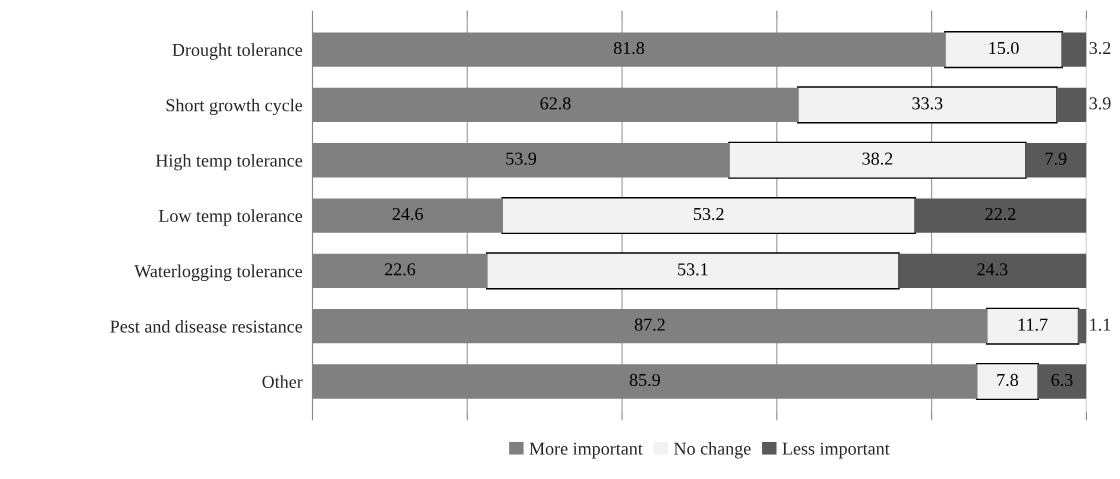  I want to click on data-label: 3.9, so click(1100, 103).